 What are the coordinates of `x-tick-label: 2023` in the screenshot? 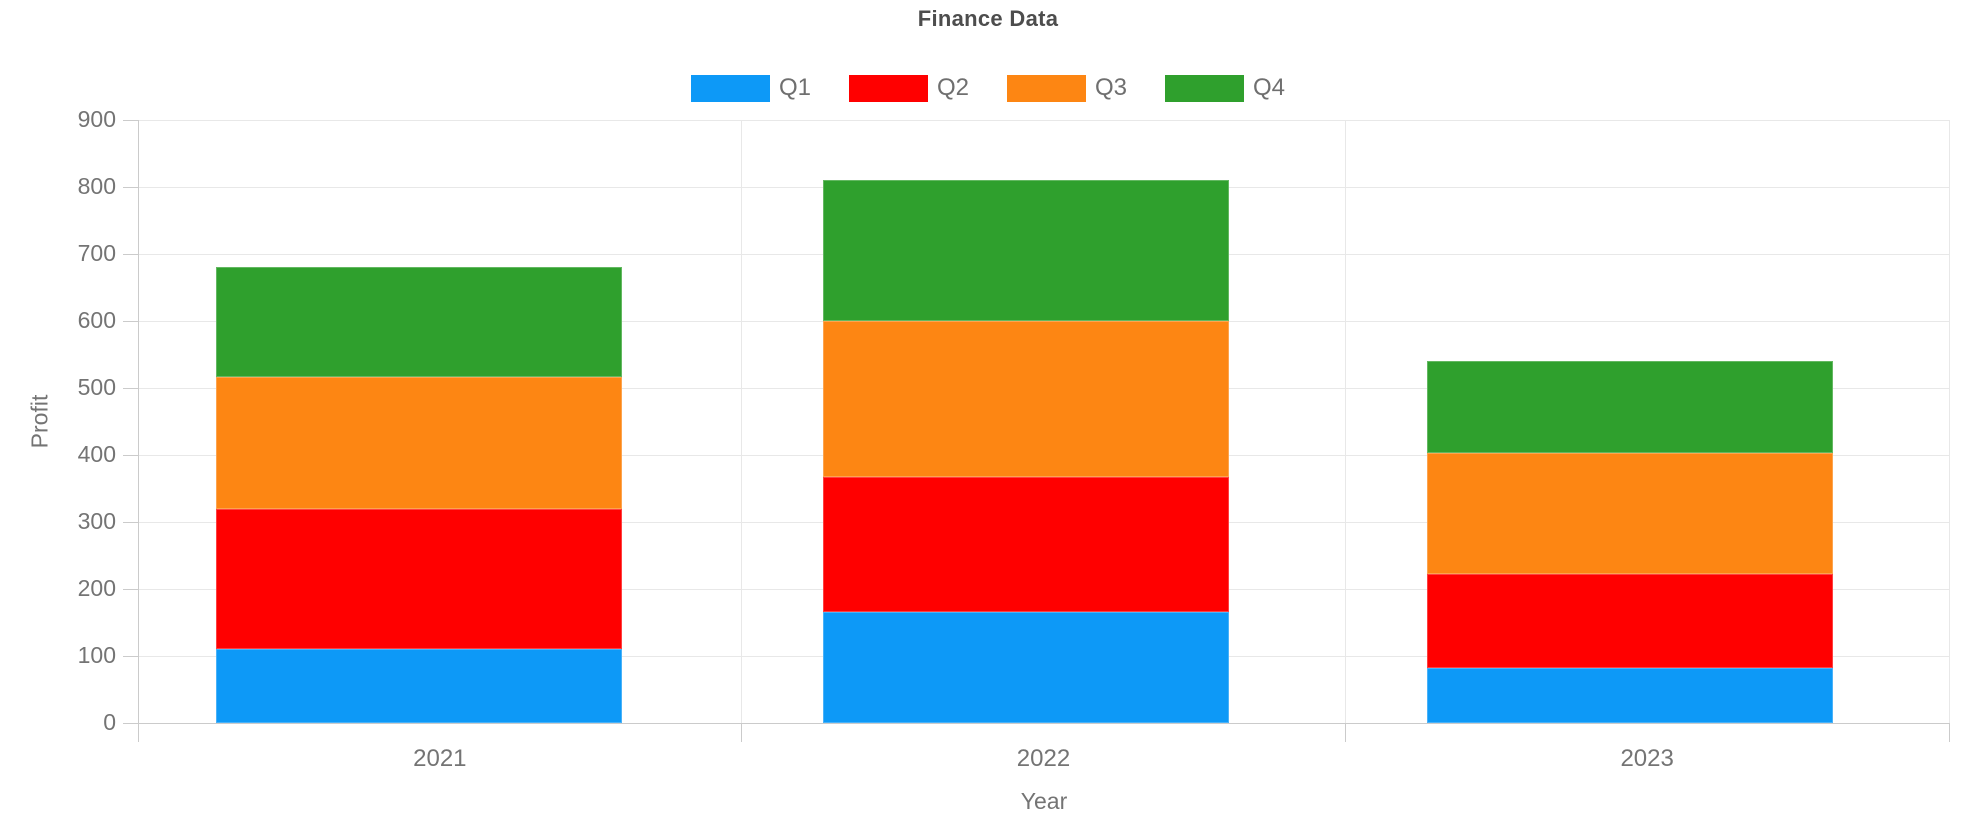 It's located at (1647, 758).